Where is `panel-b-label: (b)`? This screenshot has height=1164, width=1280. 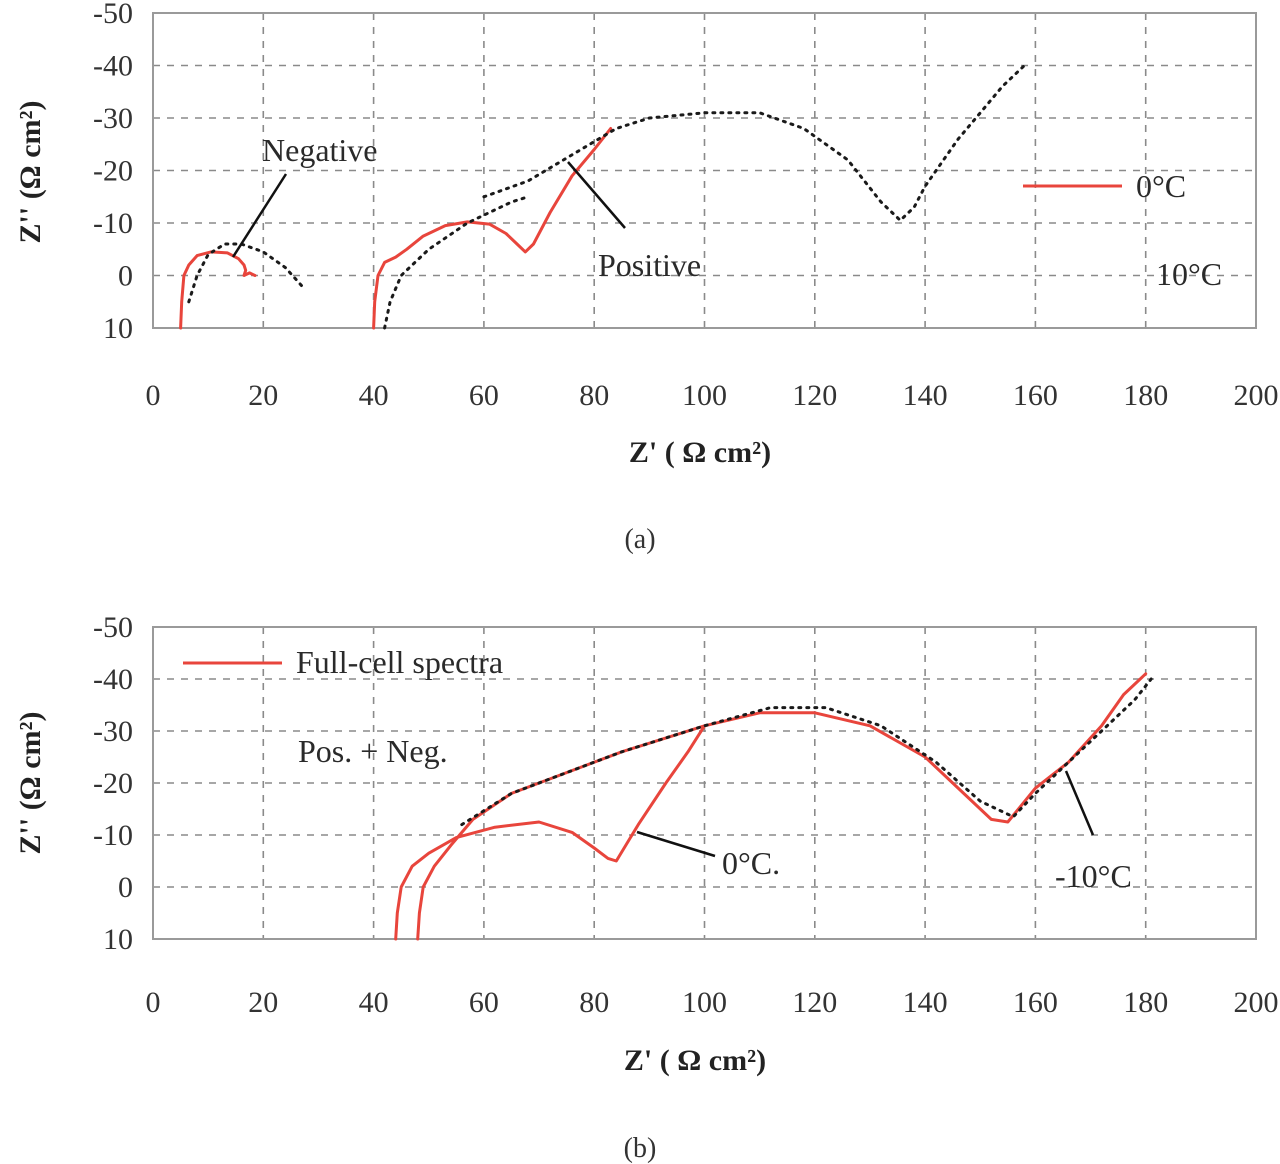
panel-b-label: (b) is located at coordinates (640, 1148).